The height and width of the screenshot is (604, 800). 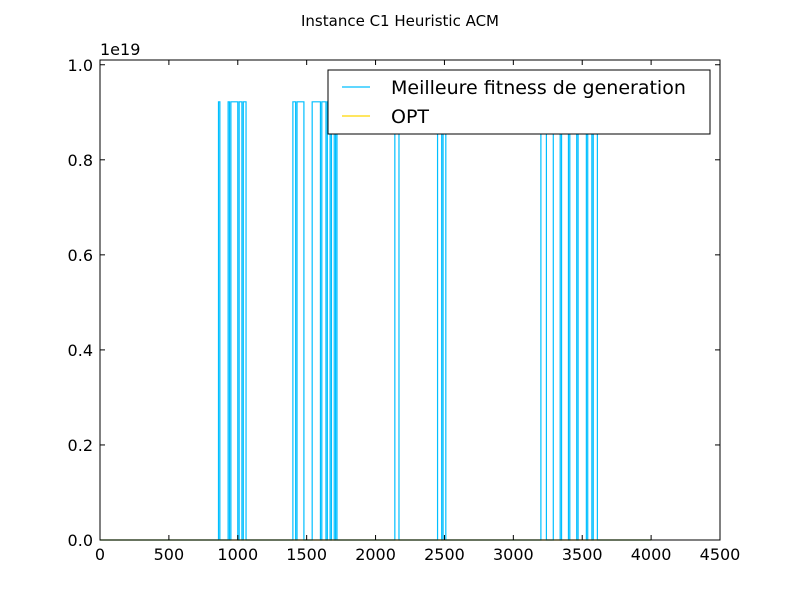 I want to click on y-tick-label: 0.0, so click(x=80, y=540).